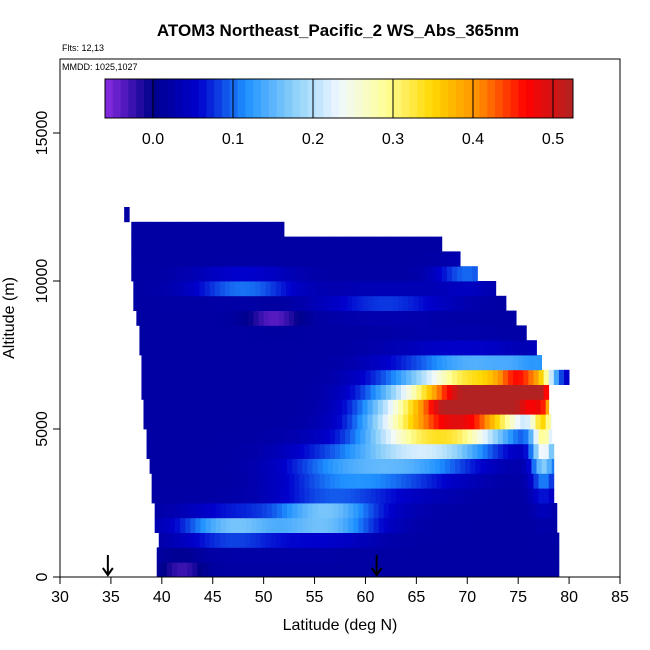 Image resolution: width=650 pixels, height=650 pixels. What do you see at coordinates (467, 597) in the screenshot?
I see `x-tick-label: 70` at bounding box center [467, 597].